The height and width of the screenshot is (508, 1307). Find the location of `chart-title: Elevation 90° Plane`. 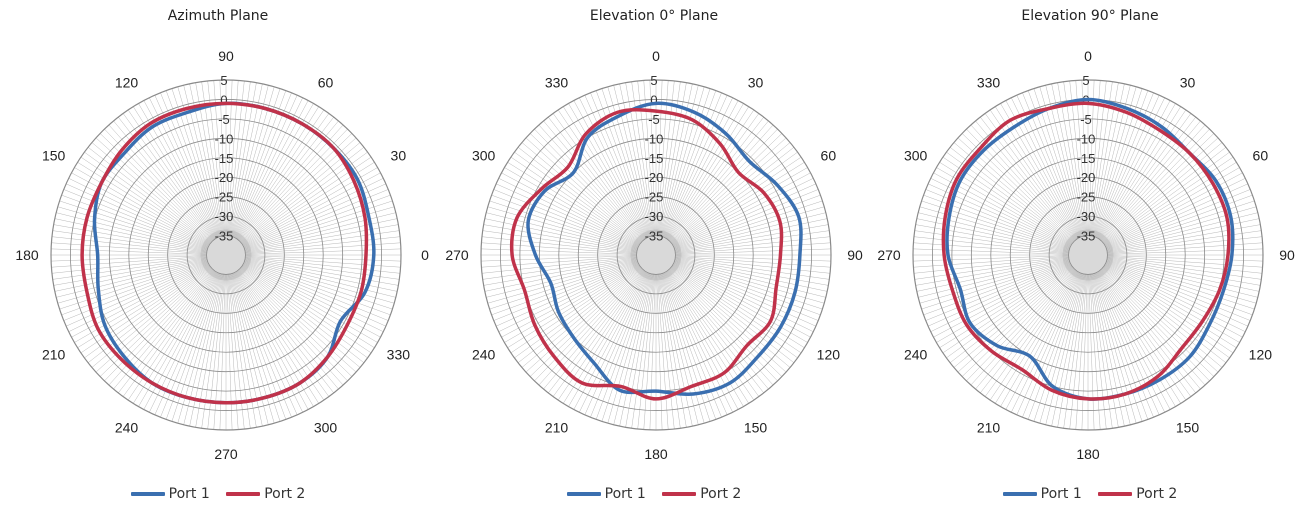

chart-title: Elevation 90° Plane is located at coordinates (1090, 16).